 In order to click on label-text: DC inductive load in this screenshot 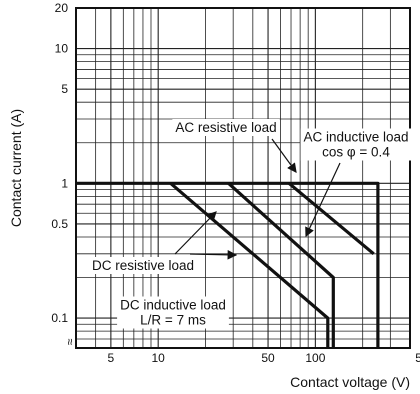, I will do `click(173, 305)`.